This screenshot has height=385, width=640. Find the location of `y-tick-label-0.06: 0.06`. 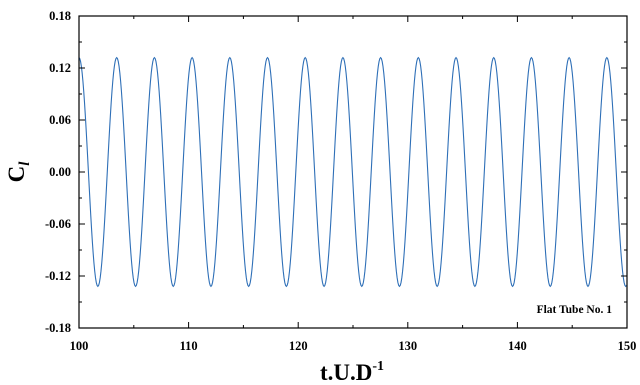

y-tick-label-0.06: 0.06 is located at coordinates (60, 120).